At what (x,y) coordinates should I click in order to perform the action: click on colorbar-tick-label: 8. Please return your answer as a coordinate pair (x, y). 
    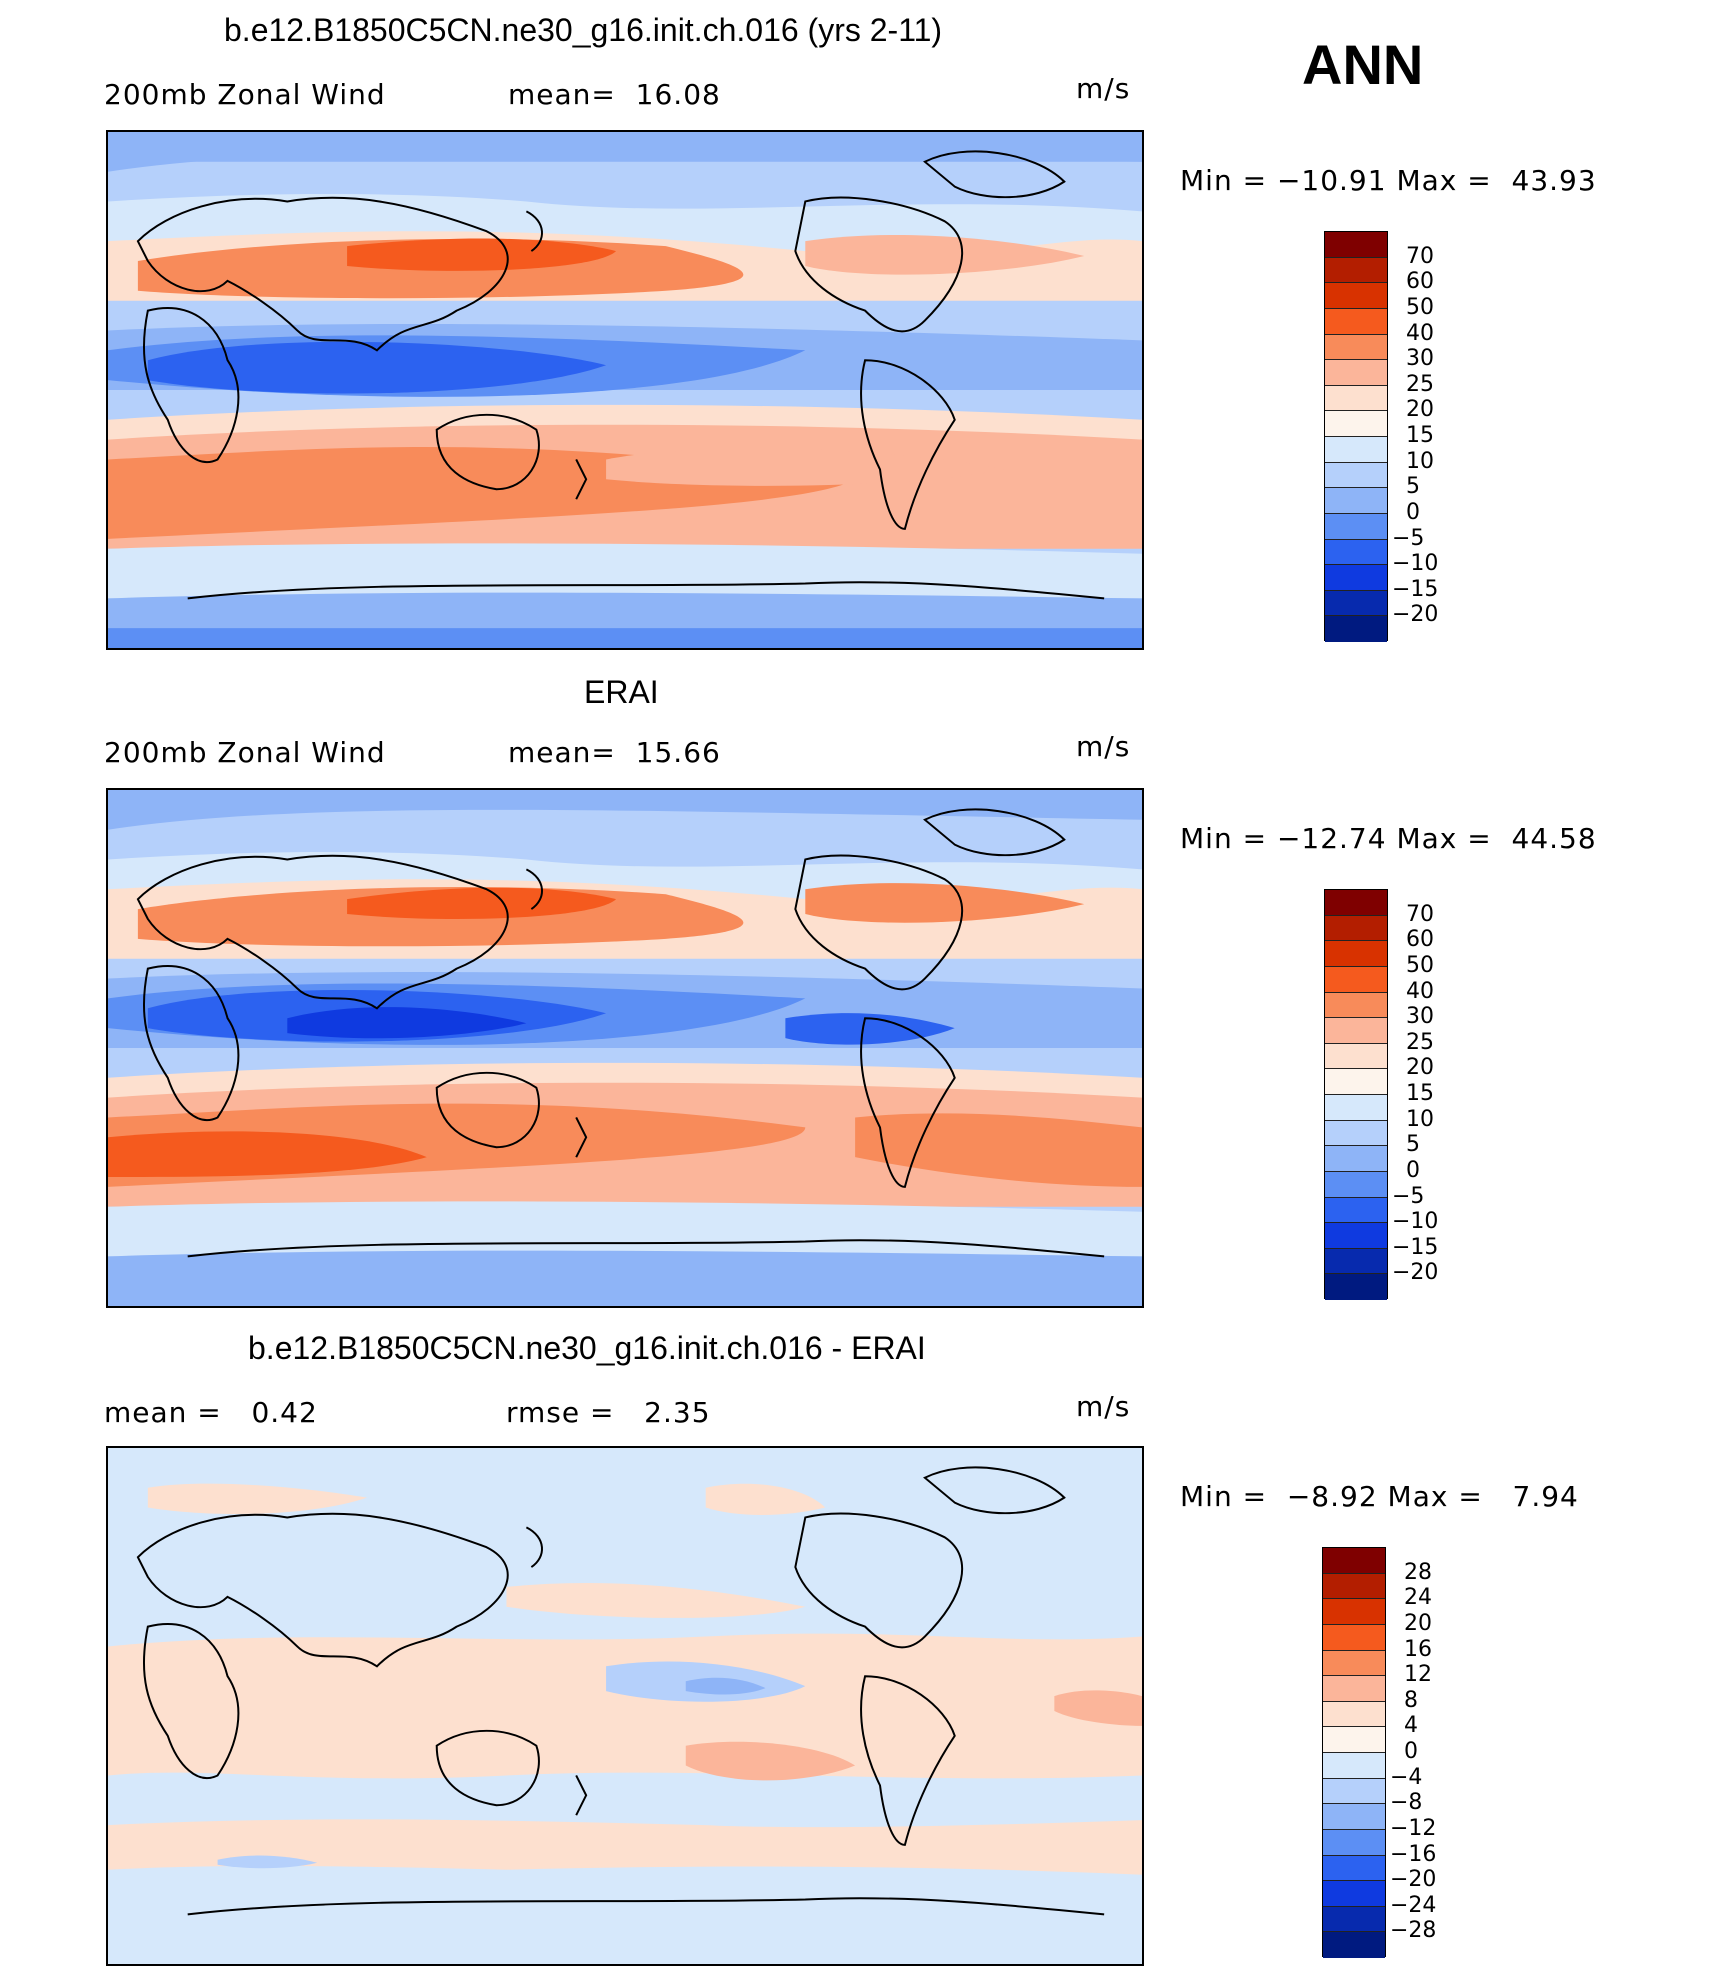
    Looking at the image, I should click on (1411, 1700).